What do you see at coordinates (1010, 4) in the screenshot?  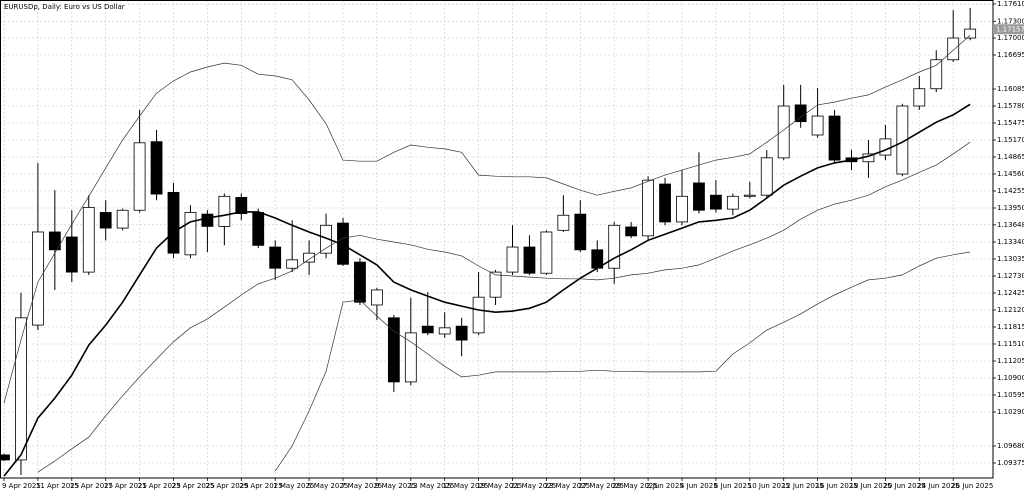 I see `y-tick-label: 1.17610` at bounding box center [1010, 4].